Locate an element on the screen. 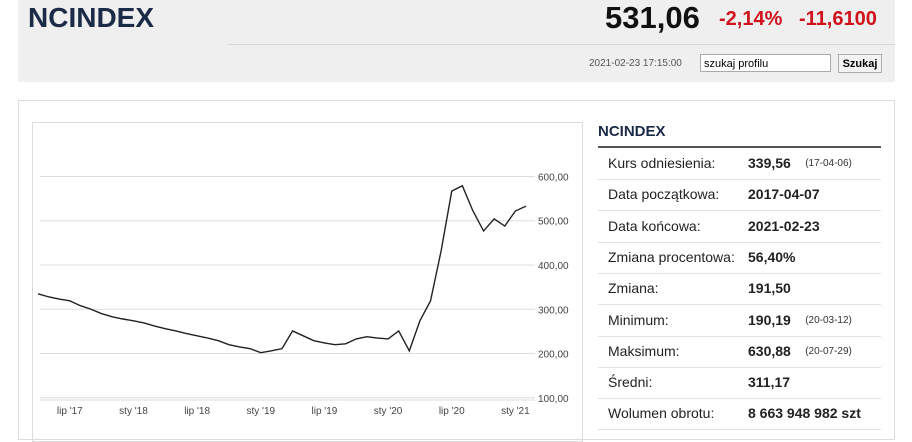 The width and height of the screenshot is (912, 442). row-date: (20-07-29) is located at coordinates (828, 351).